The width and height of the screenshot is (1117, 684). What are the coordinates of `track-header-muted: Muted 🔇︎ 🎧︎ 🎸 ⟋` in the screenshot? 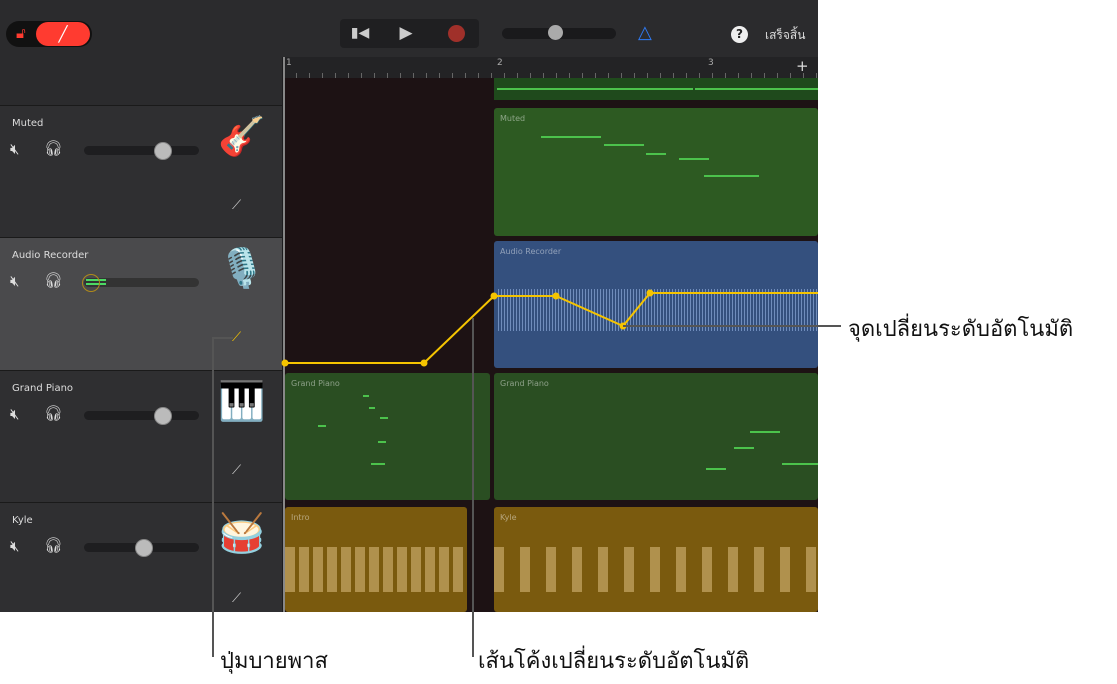 It's located at (141, 172).